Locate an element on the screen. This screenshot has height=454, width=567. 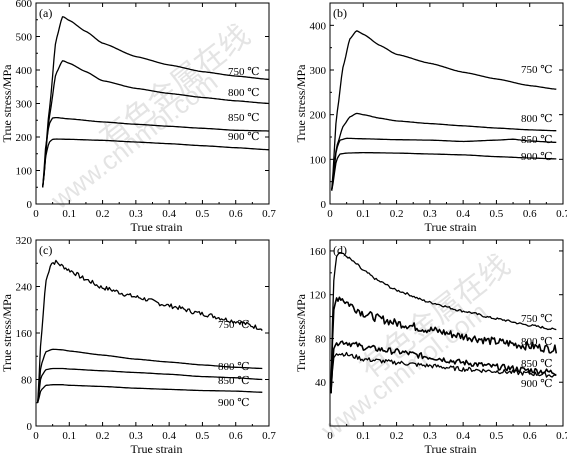
y-tick-label: 320 is located at coordinates (24, 241).